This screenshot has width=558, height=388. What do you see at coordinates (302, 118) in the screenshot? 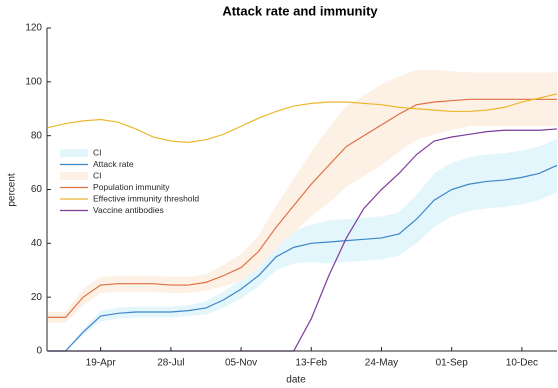
I see `line` at bounding box center [302, 118].